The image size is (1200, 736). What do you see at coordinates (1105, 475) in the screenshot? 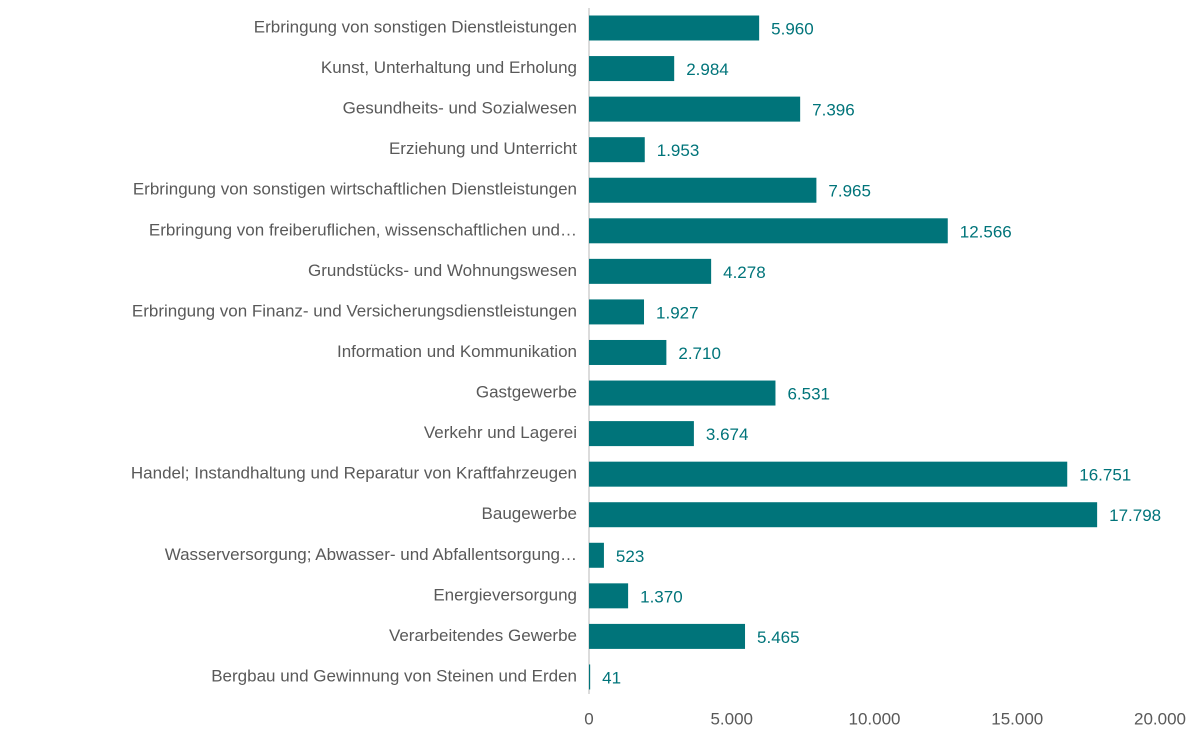
I see `value-label: 16.751` at bounding box center [1105, 475].